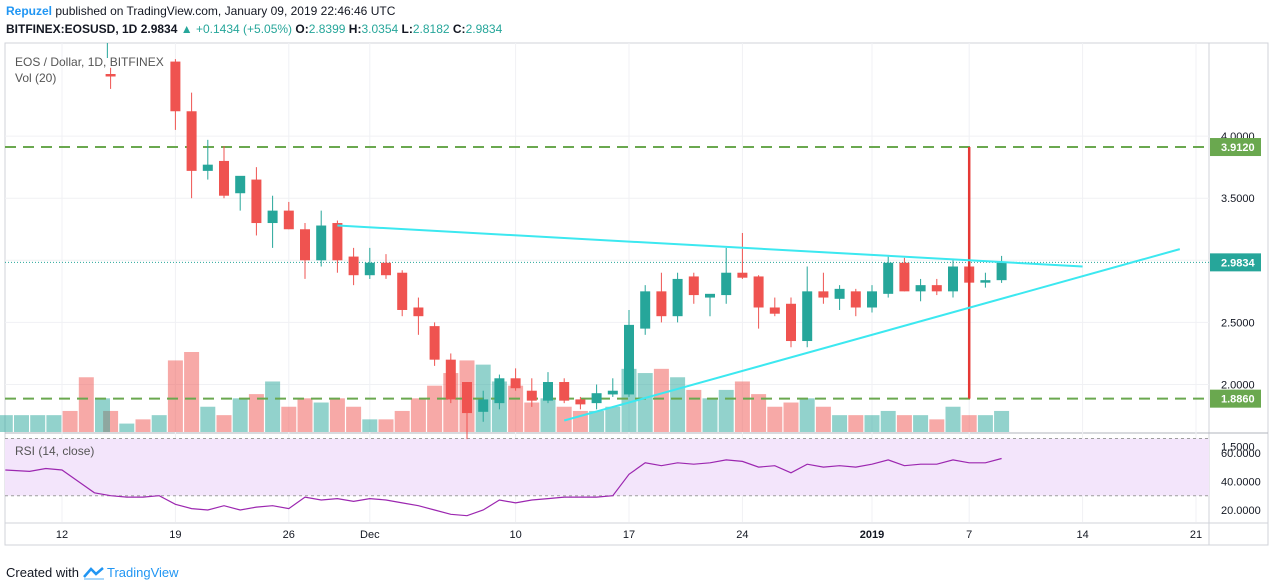 This screenshot has width=1274, height=583. I want to click on last-price: 2.9834, so click(159, 29).